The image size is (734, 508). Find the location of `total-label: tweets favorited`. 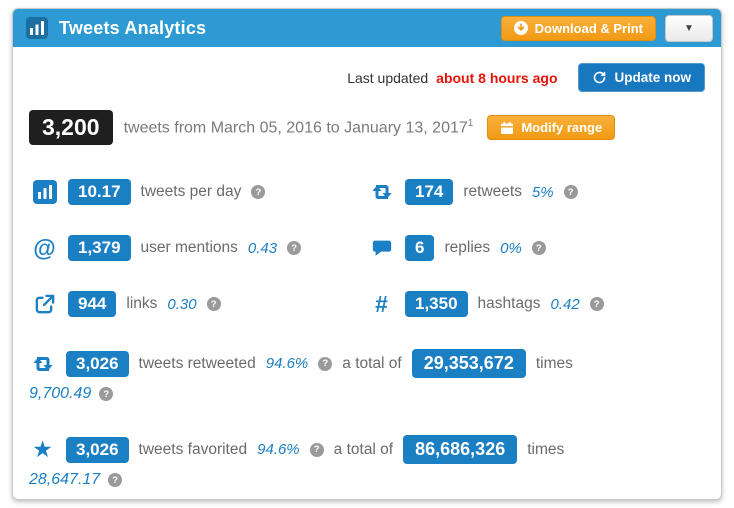

total-label: tweets favorited is located at coordinates (193, 449).